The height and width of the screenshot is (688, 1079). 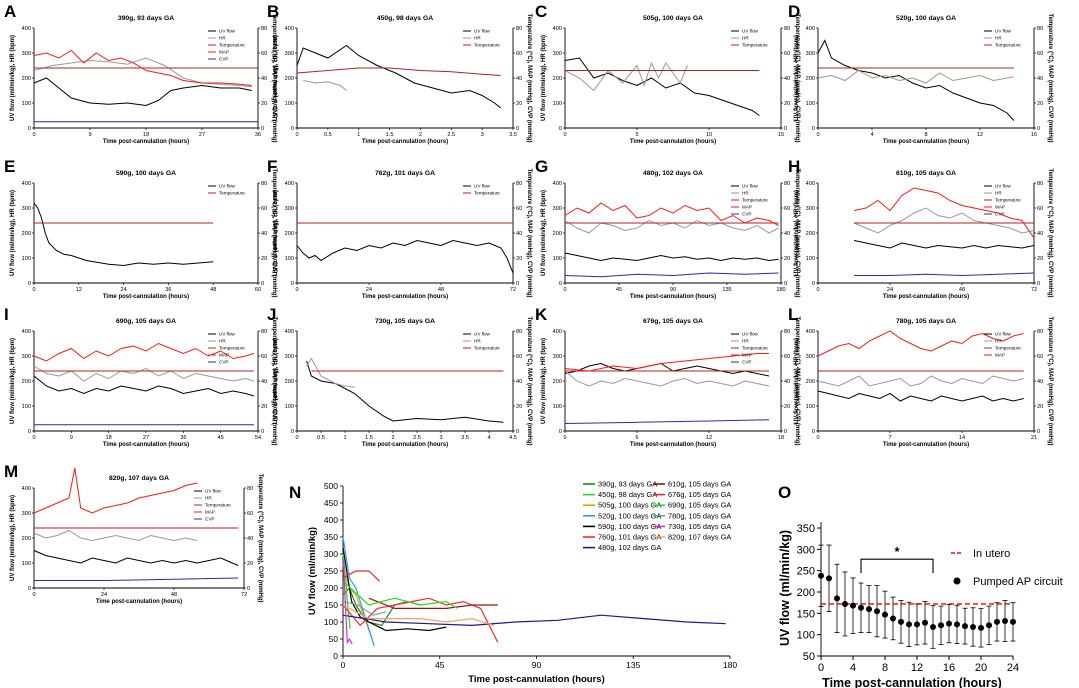 What do you see at coordinates (331, 605) in the screenshot?
I see `y-tick-label: 150` at bounding box center [331, 605].